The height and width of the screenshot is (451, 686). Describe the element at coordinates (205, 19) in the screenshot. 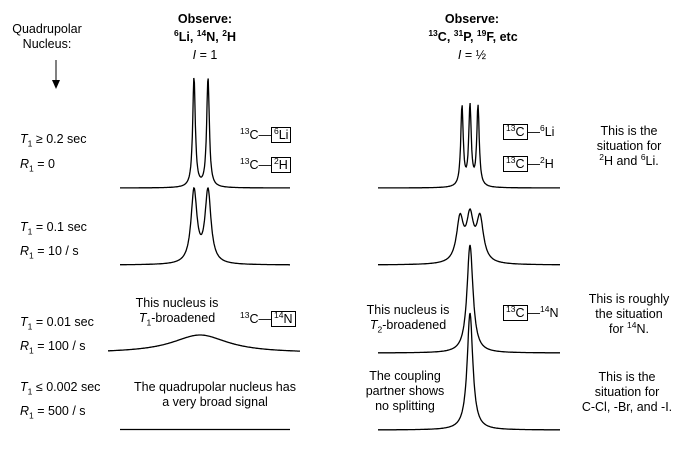

I see `left-observe-heading: Observe:` at that location.